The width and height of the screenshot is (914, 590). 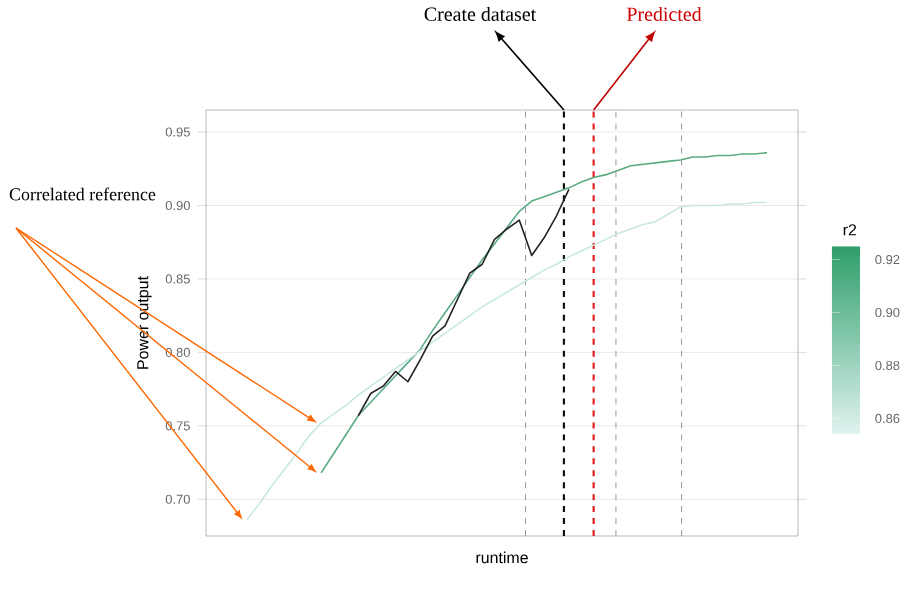 I want to click on text: Create dataset, so click(x=480, y=13).